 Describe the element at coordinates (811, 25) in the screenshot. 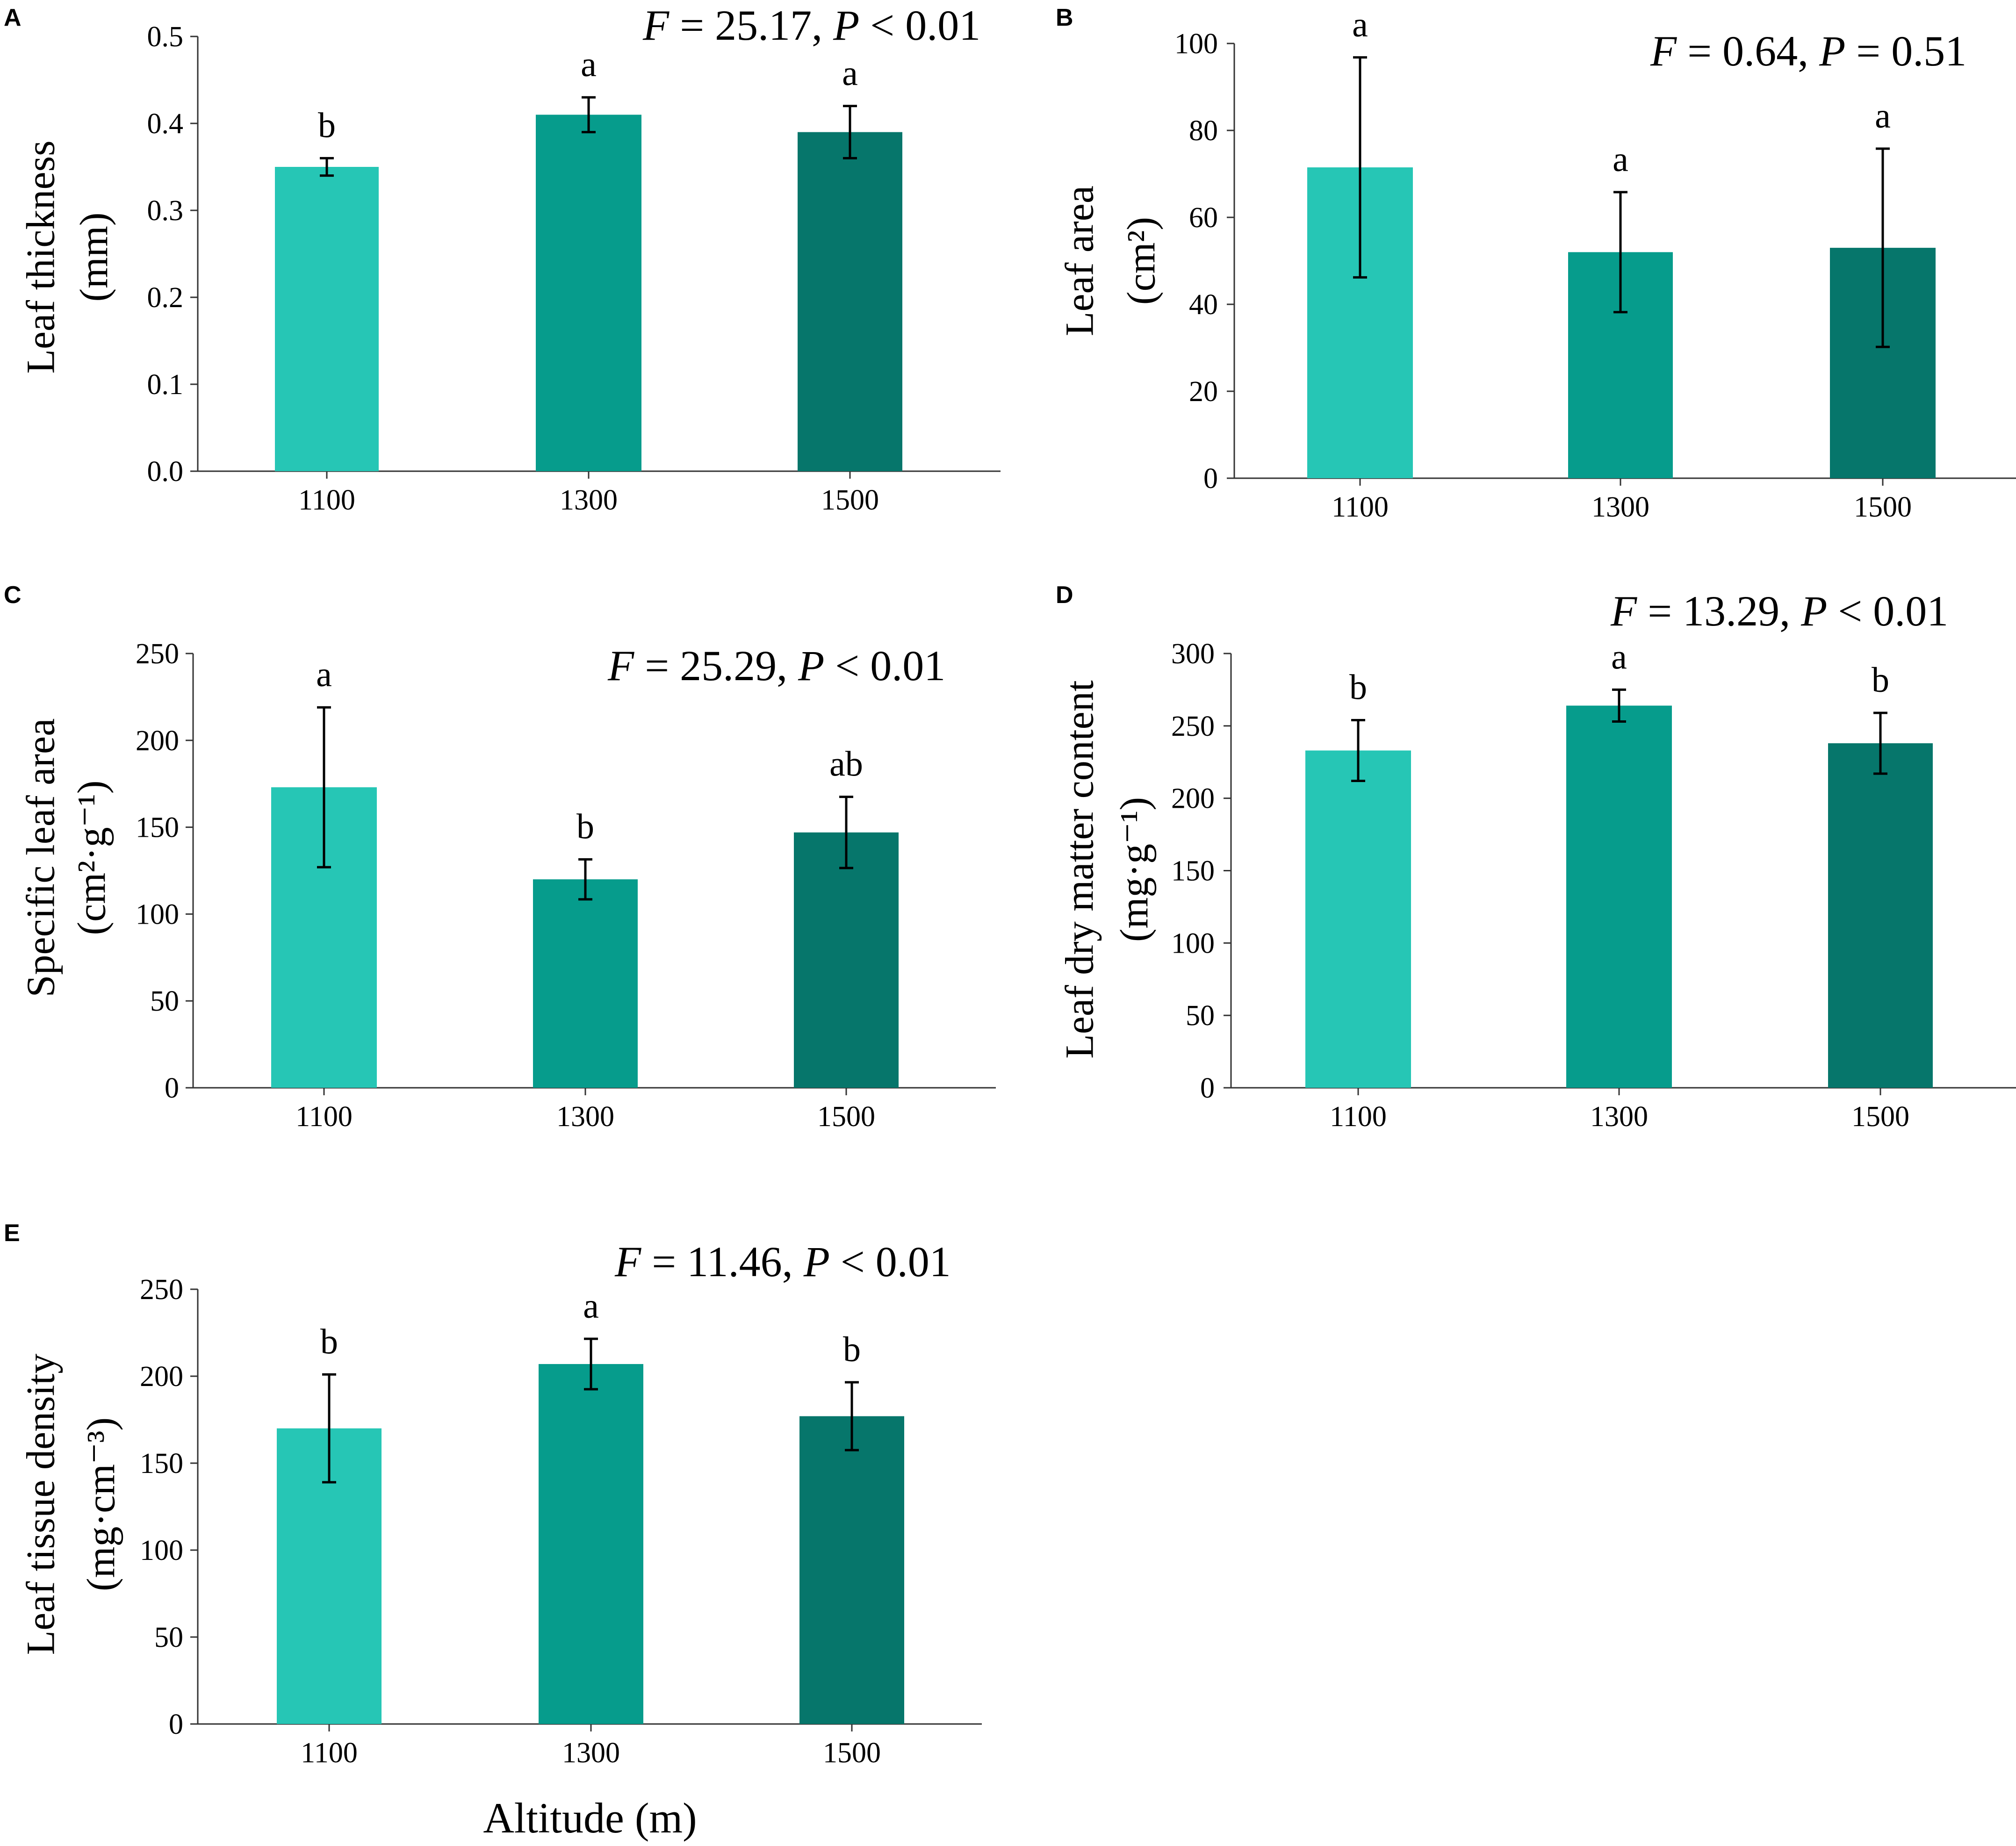

I see `anova-statistic: F = 25.17, P < 0.01` at that location.